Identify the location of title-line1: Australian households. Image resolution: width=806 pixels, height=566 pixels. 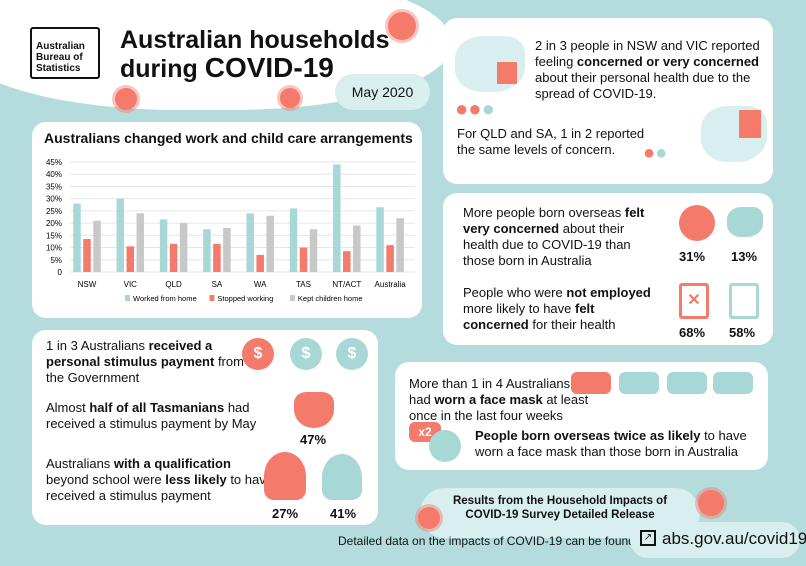
(255, 40).